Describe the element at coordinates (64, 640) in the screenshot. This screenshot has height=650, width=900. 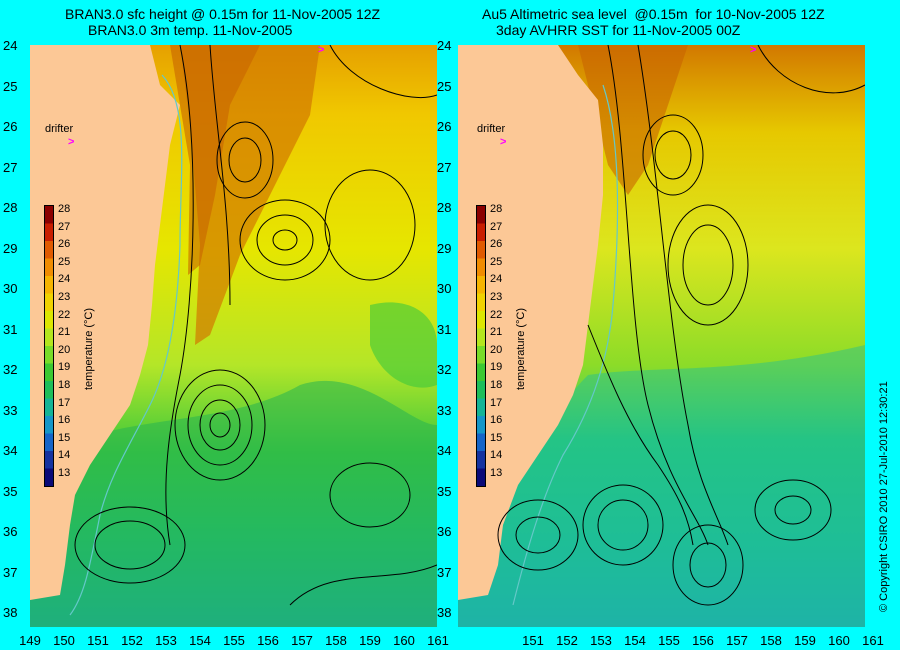
I see `longitude-label: 150` at that location.